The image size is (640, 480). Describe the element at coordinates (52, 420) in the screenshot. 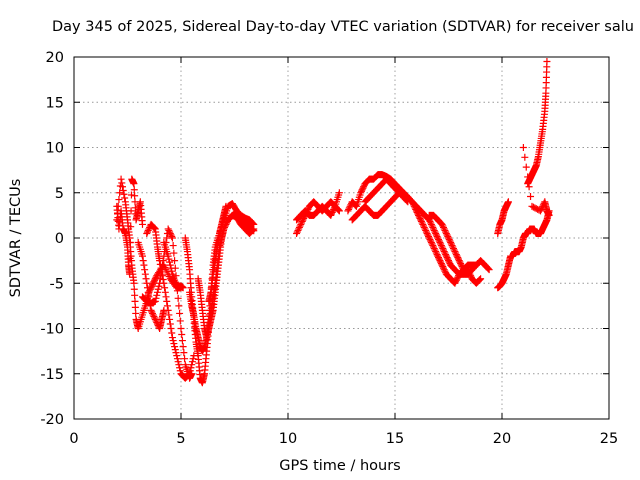

I see `y-tick-label: -20` at that location.